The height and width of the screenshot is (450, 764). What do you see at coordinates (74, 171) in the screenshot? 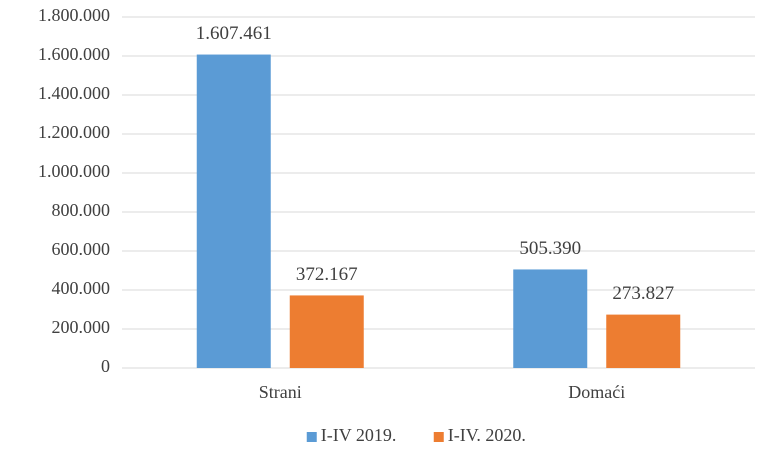
I see `y-tick-label: 1.000.000` at bounding box center [74, 171].